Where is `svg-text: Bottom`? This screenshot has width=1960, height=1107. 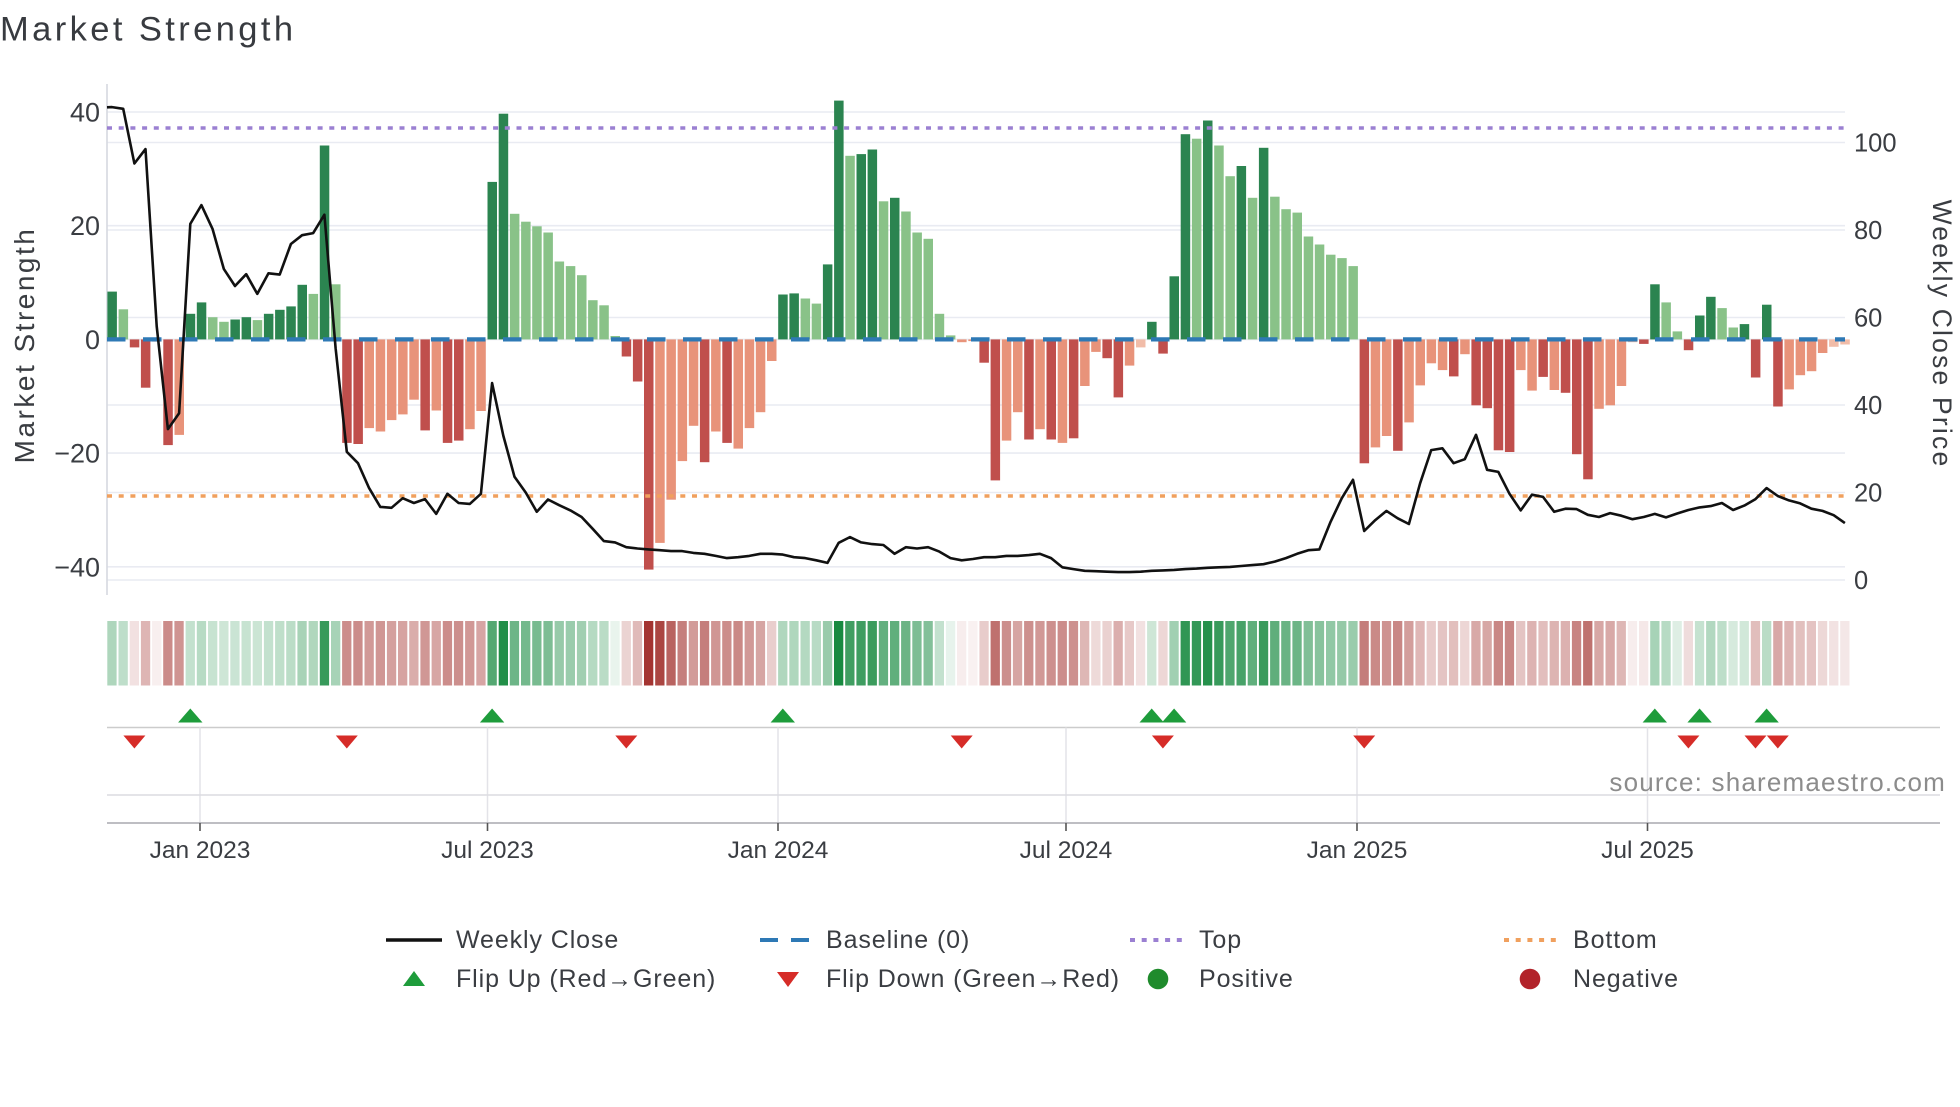 svg-text: Bottom is located at coordinates (1615, 940).